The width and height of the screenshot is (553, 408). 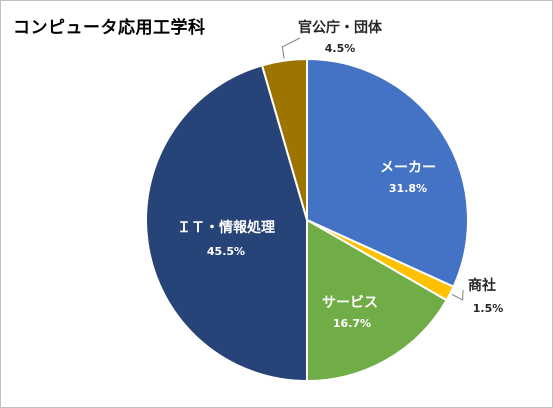 I want to click on slice-percent-label: 16.7%, so click(x=352, y=323).